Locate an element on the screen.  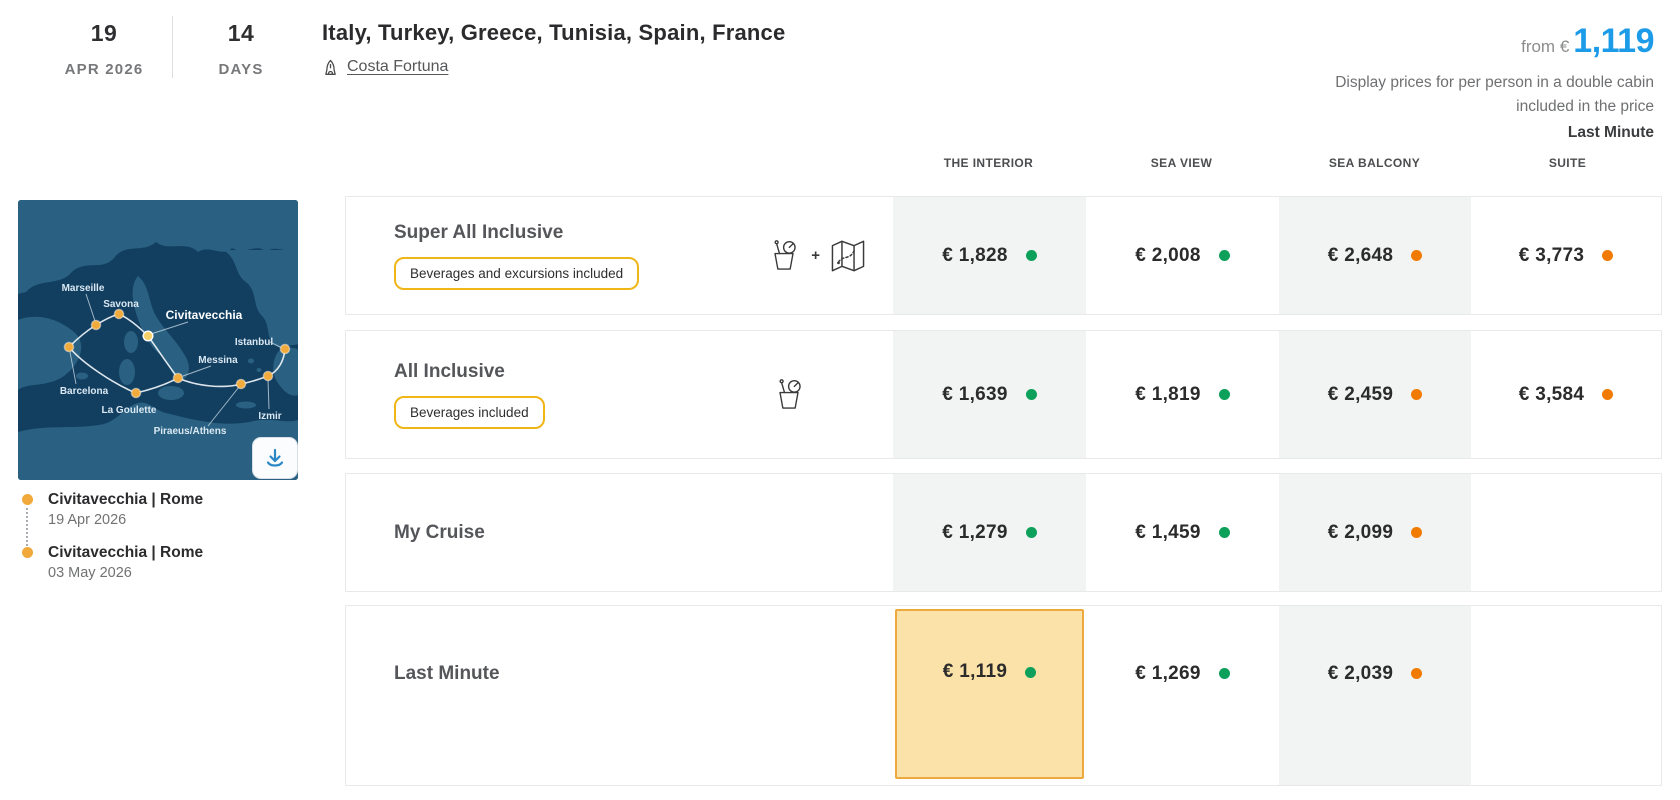
itinerary-stop: Civitavecchia | Rome 03 May 2026 is located at coordinates (172, 562).